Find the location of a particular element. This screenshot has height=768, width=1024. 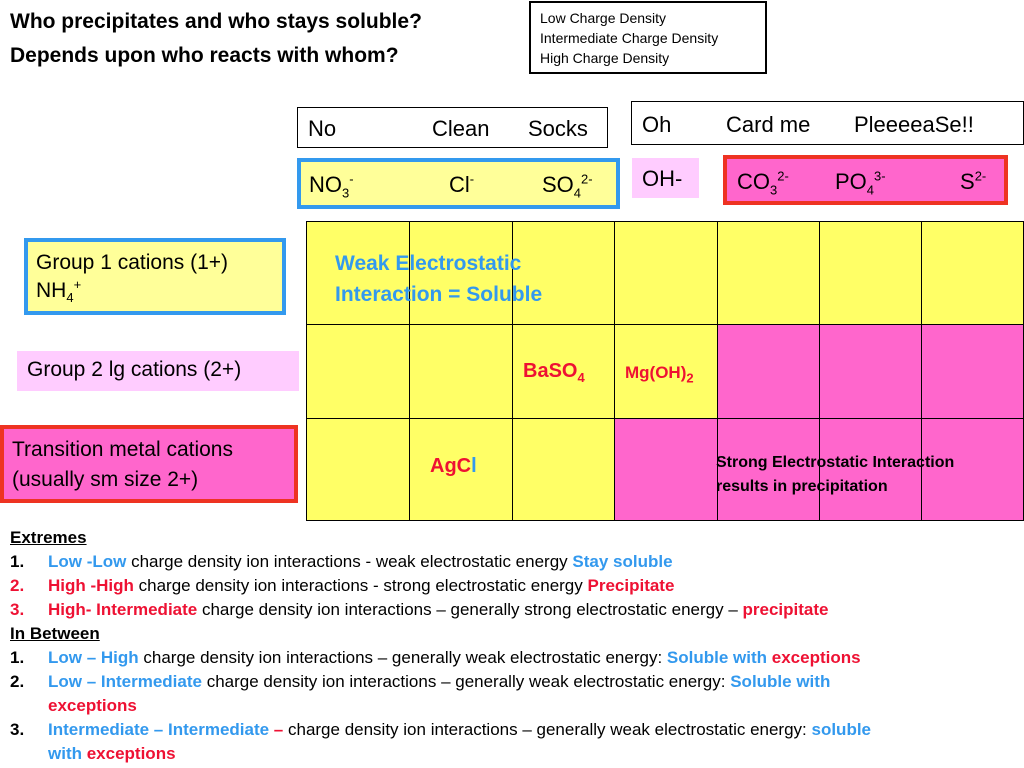

intermediate-anion-hydroxide: OH- is located at coordinates (665, 178).